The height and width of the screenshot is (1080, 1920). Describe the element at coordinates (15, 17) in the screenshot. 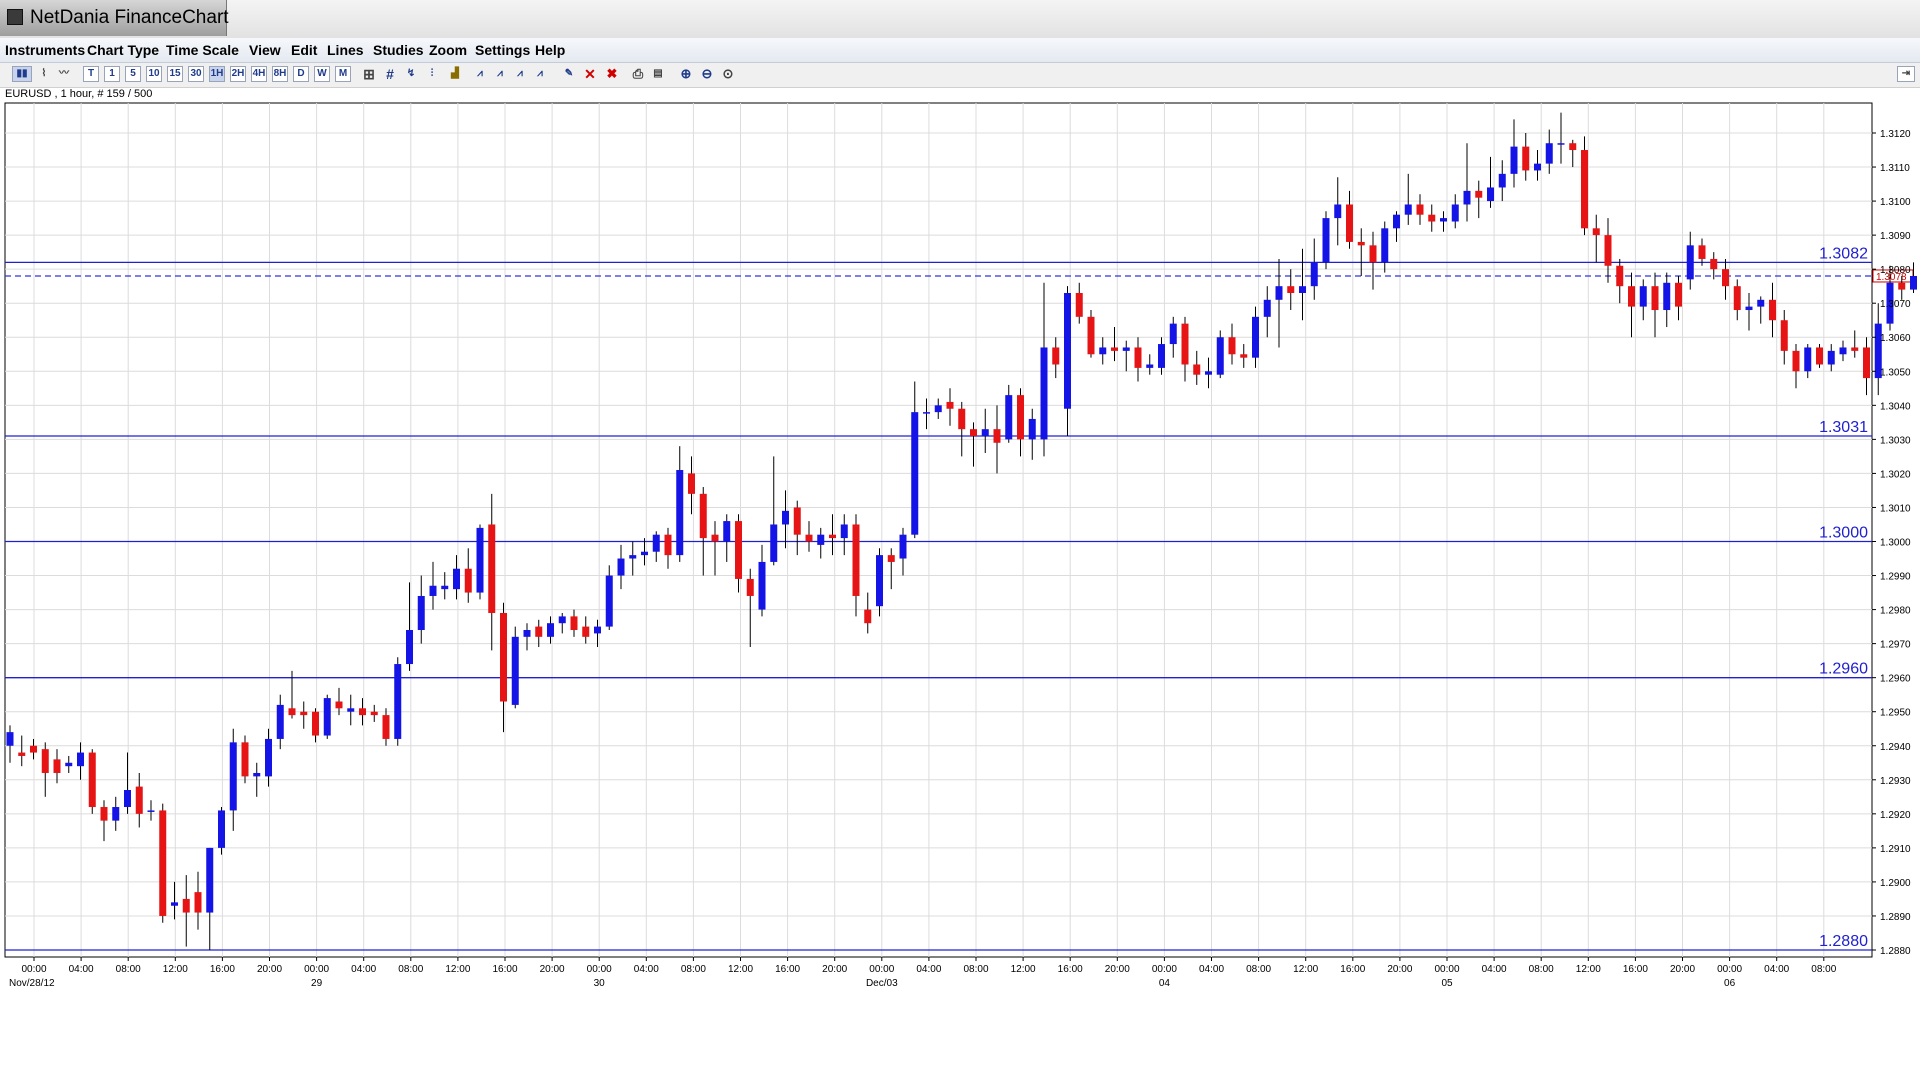

I see `app-icon` at that location.